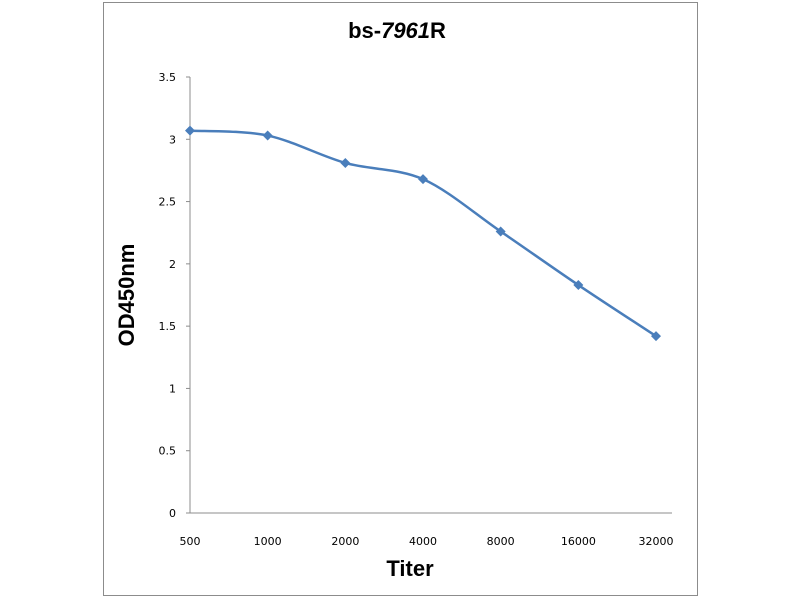 The height and width of the screenshot is (600, 800). Describe the element at coordinates (172, 139) in the screenshot. I see `y-tick-label: 3` at that location.